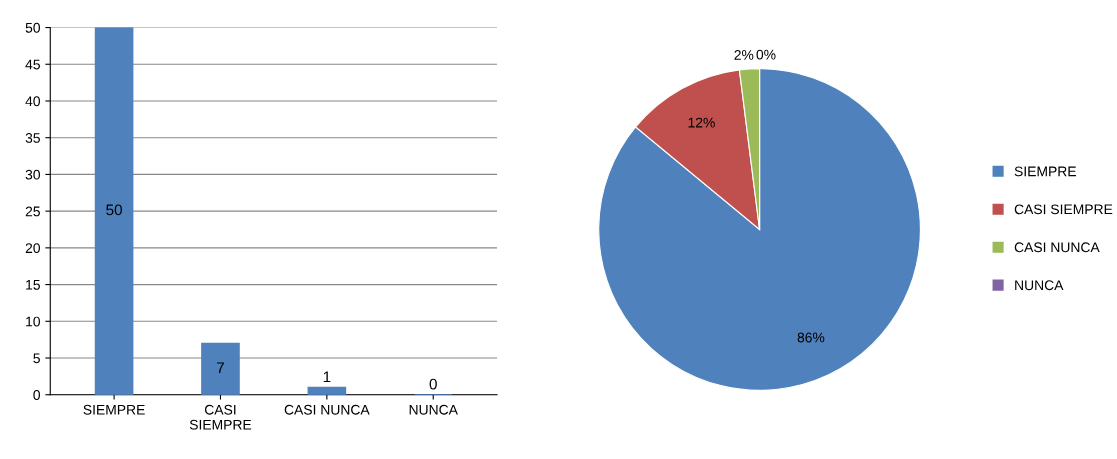 Image resolution: width=1117 pixels, height=459 pixels. I want to click on data-label: 50, so click(114, 210).